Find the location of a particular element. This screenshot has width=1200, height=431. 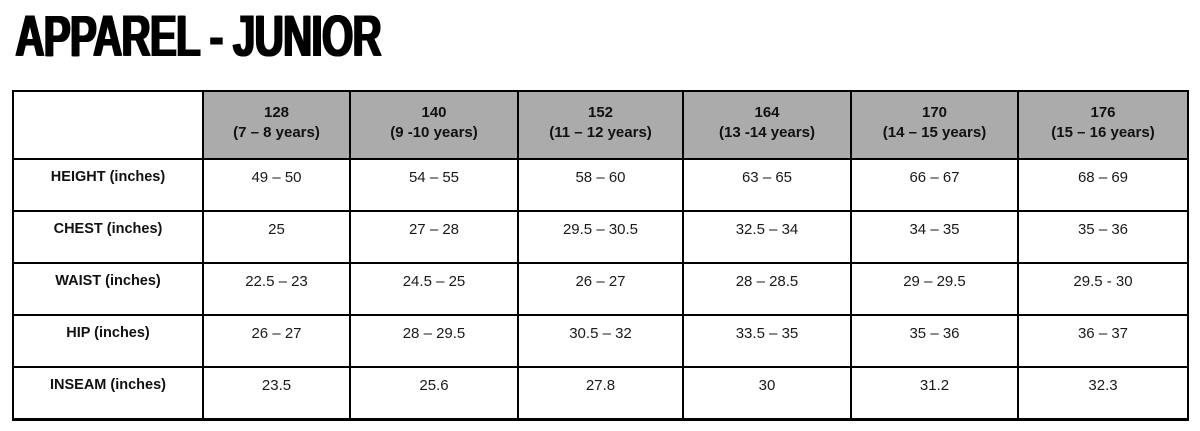

age-range-label: (15 – 16 years) is located at coordinates (1103, 132).